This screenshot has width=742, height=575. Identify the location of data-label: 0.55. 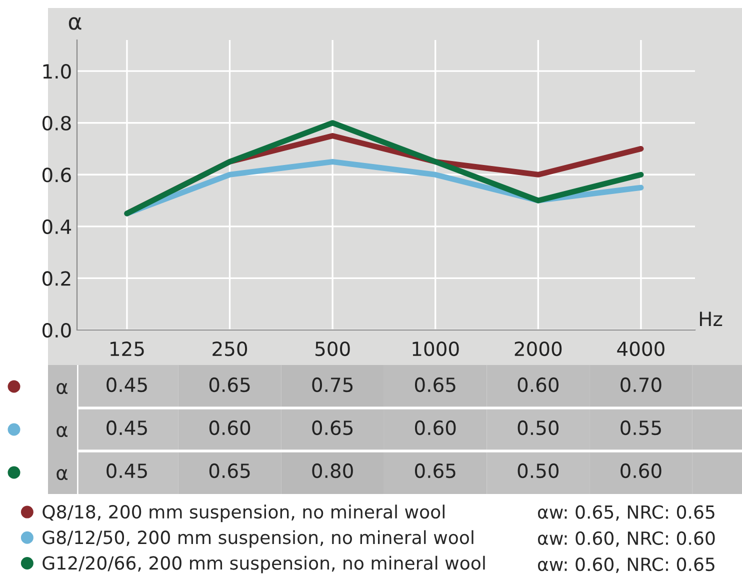
(640, 428).